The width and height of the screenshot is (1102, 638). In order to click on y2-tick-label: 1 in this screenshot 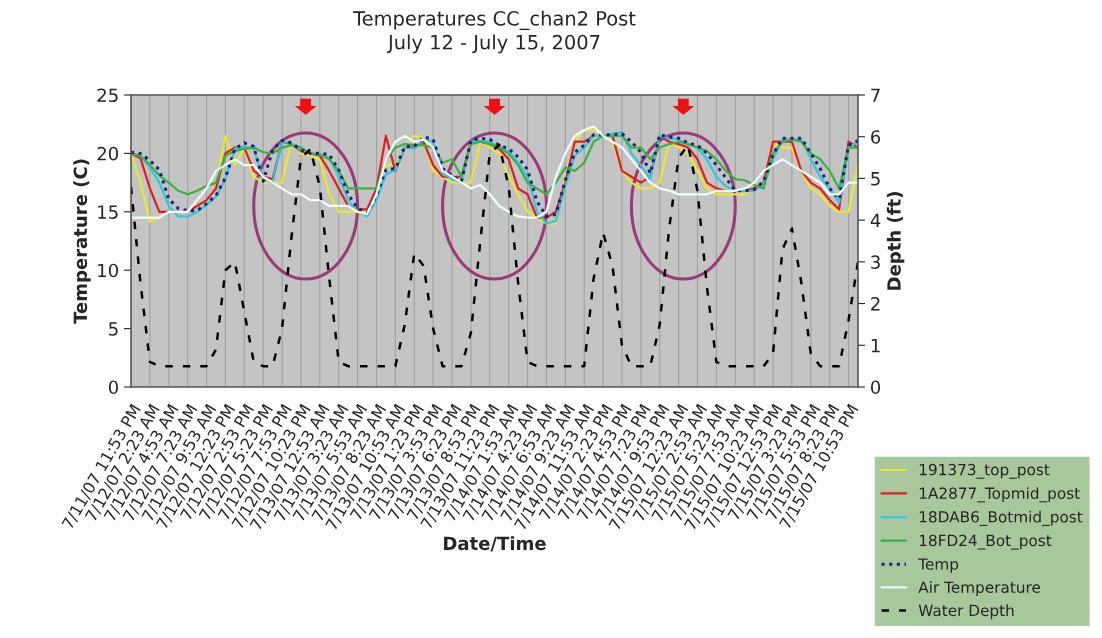, I will do `click(875, 345)`.